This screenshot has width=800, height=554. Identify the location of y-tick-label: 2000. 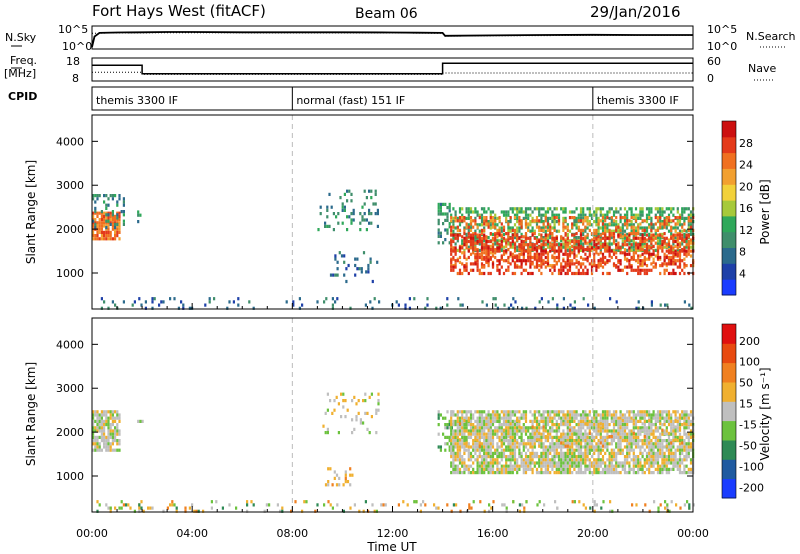
(70, 229).